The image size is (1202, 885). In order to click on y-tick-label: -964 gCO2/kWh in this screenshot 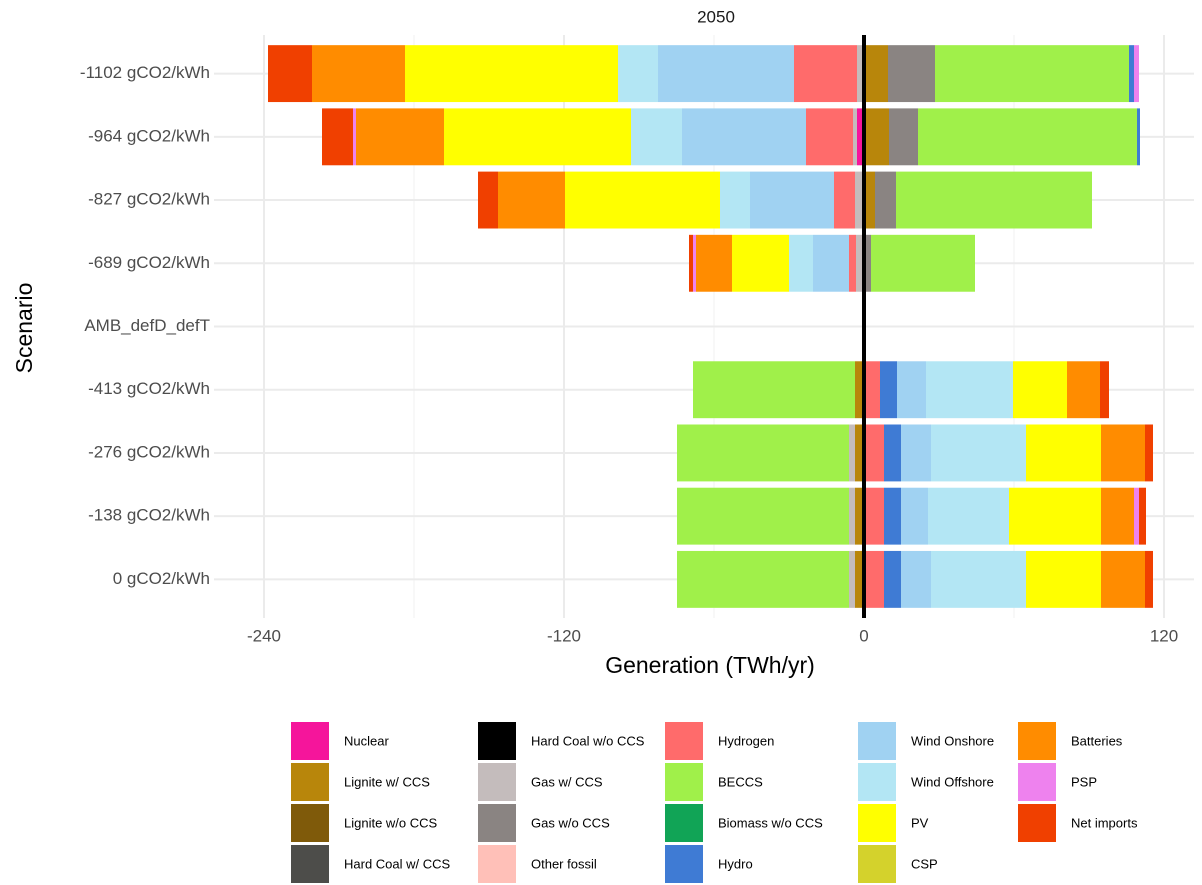, I will do `click(149, 135)`.